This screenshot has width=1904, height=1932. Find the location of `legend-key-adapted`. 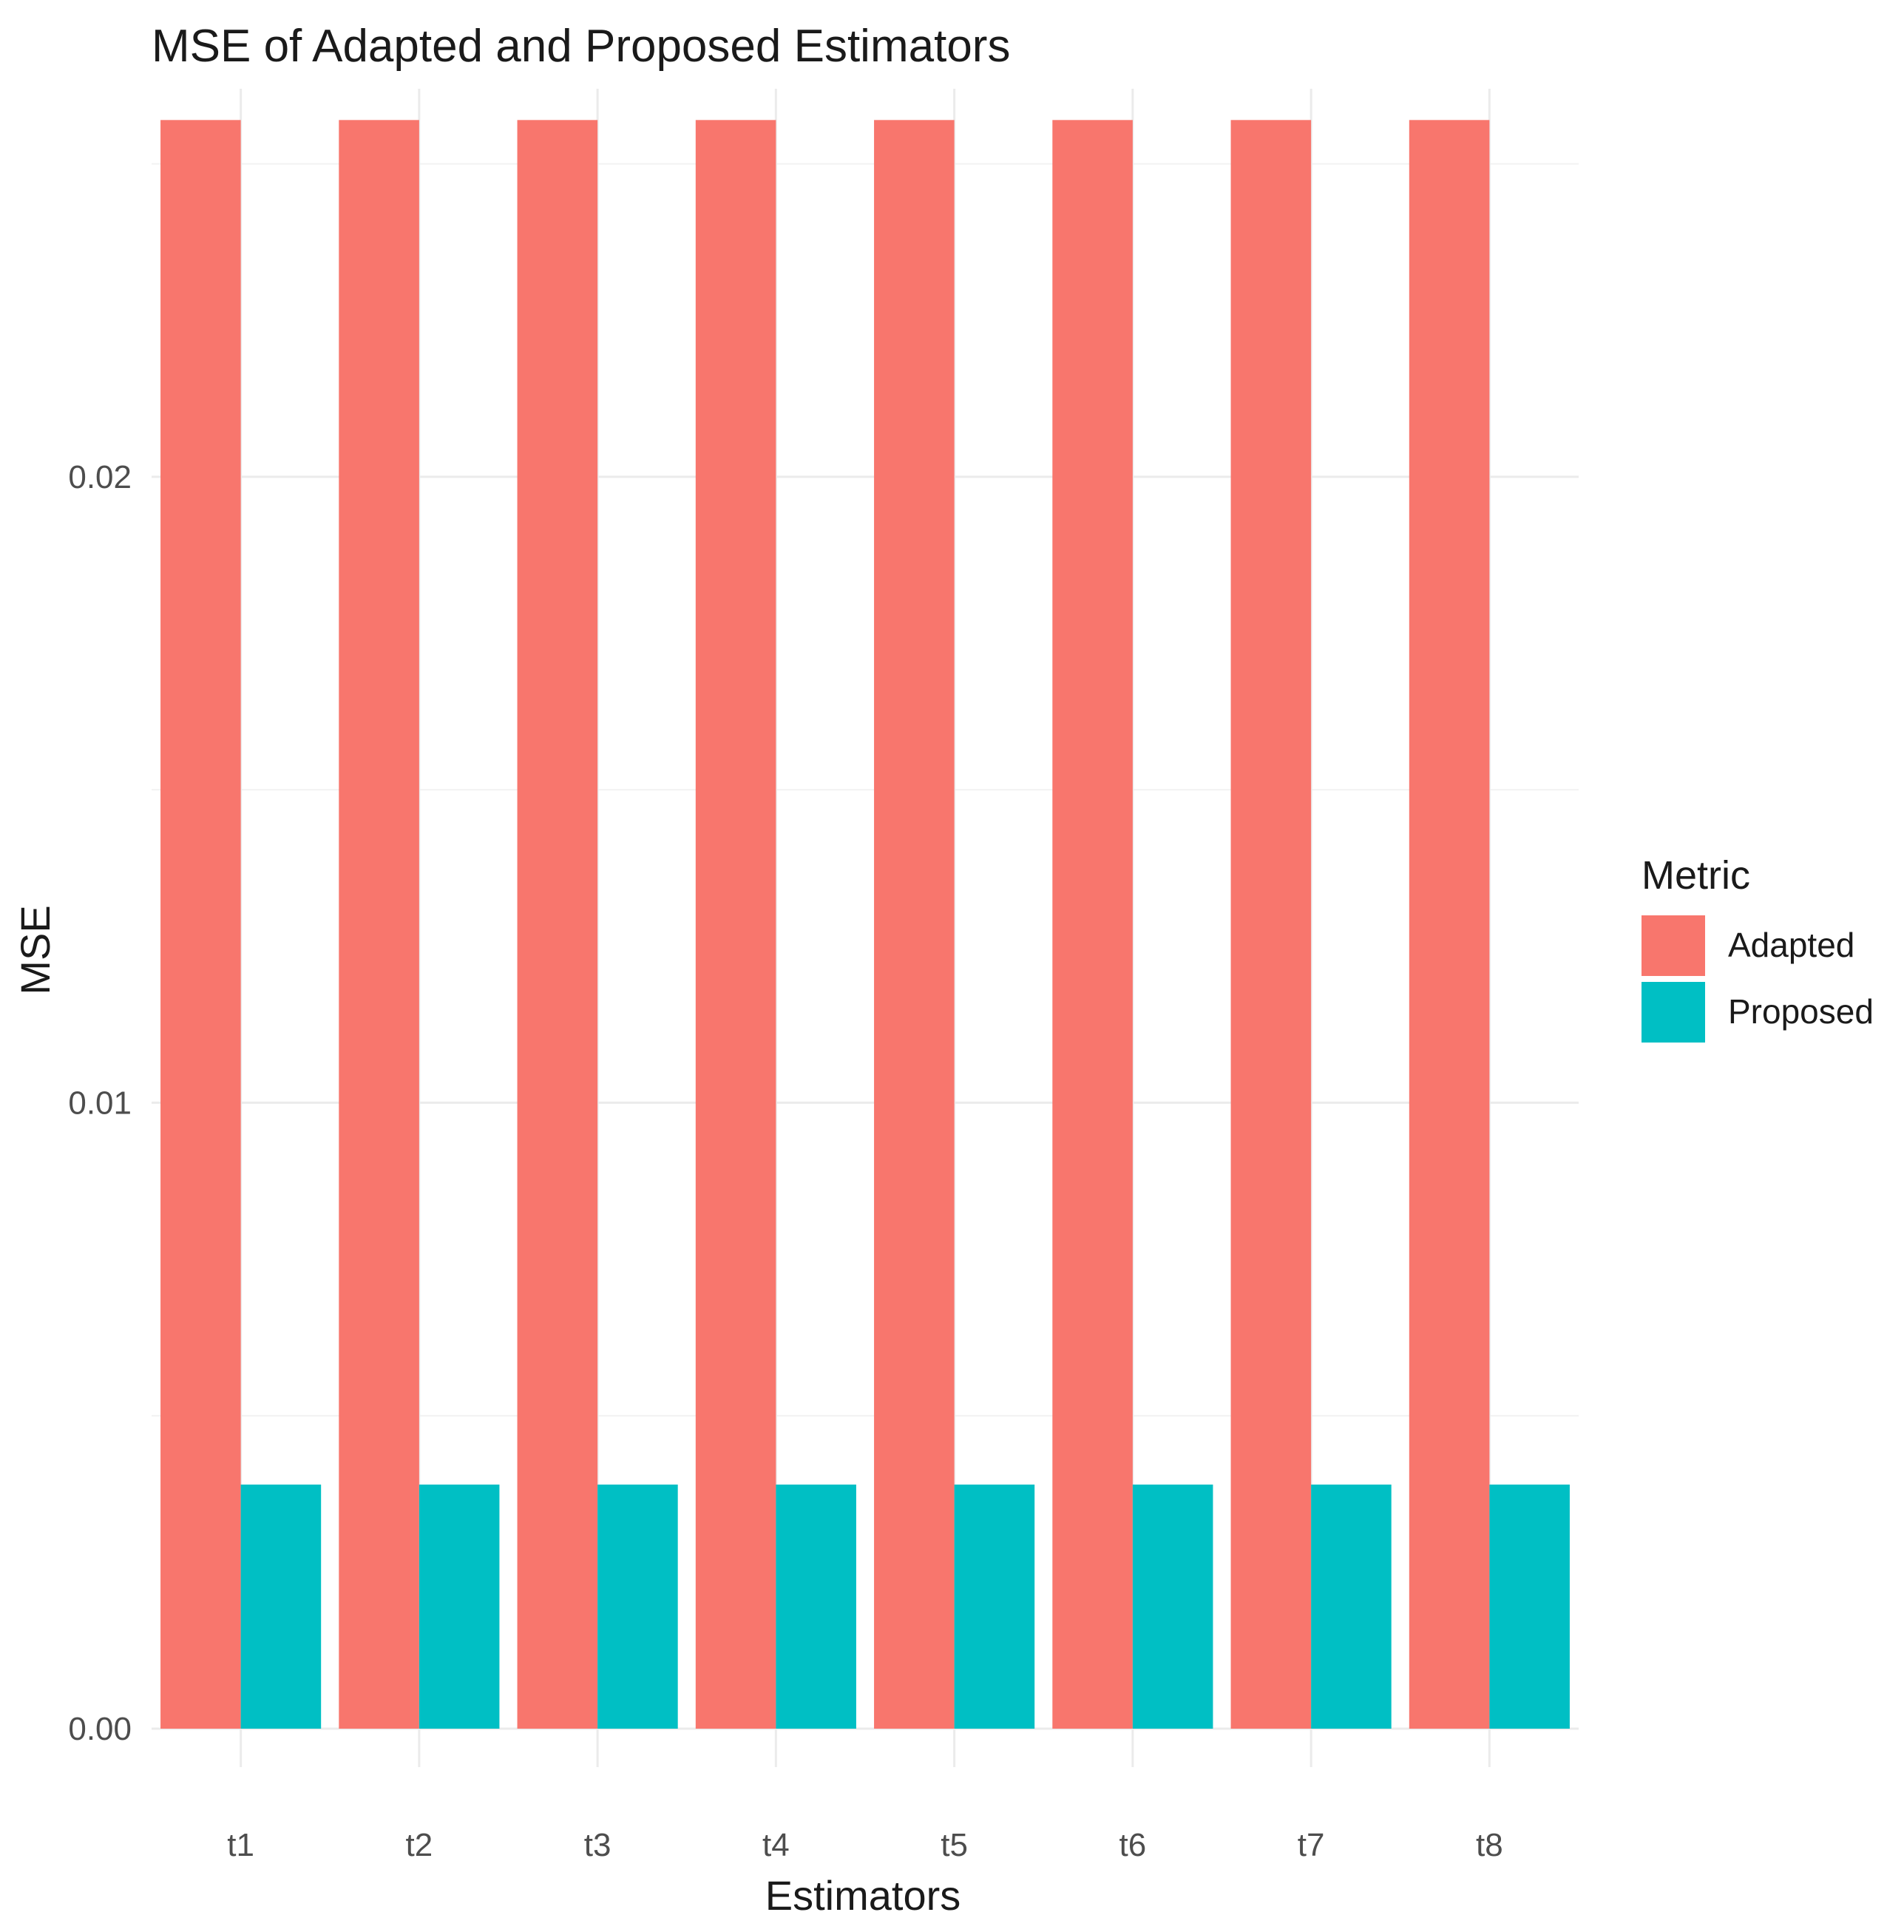

legend-key-adapted is located at coordinates (1673, 945).